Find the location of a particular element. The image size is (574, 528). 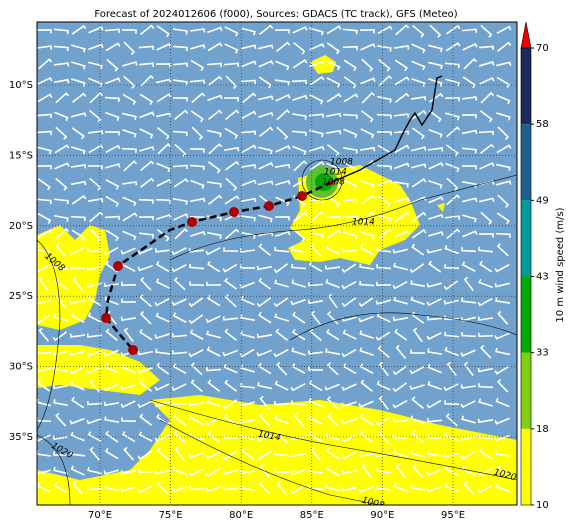

colorbar-tick-label: 10 is located at coordinates (542, 505).